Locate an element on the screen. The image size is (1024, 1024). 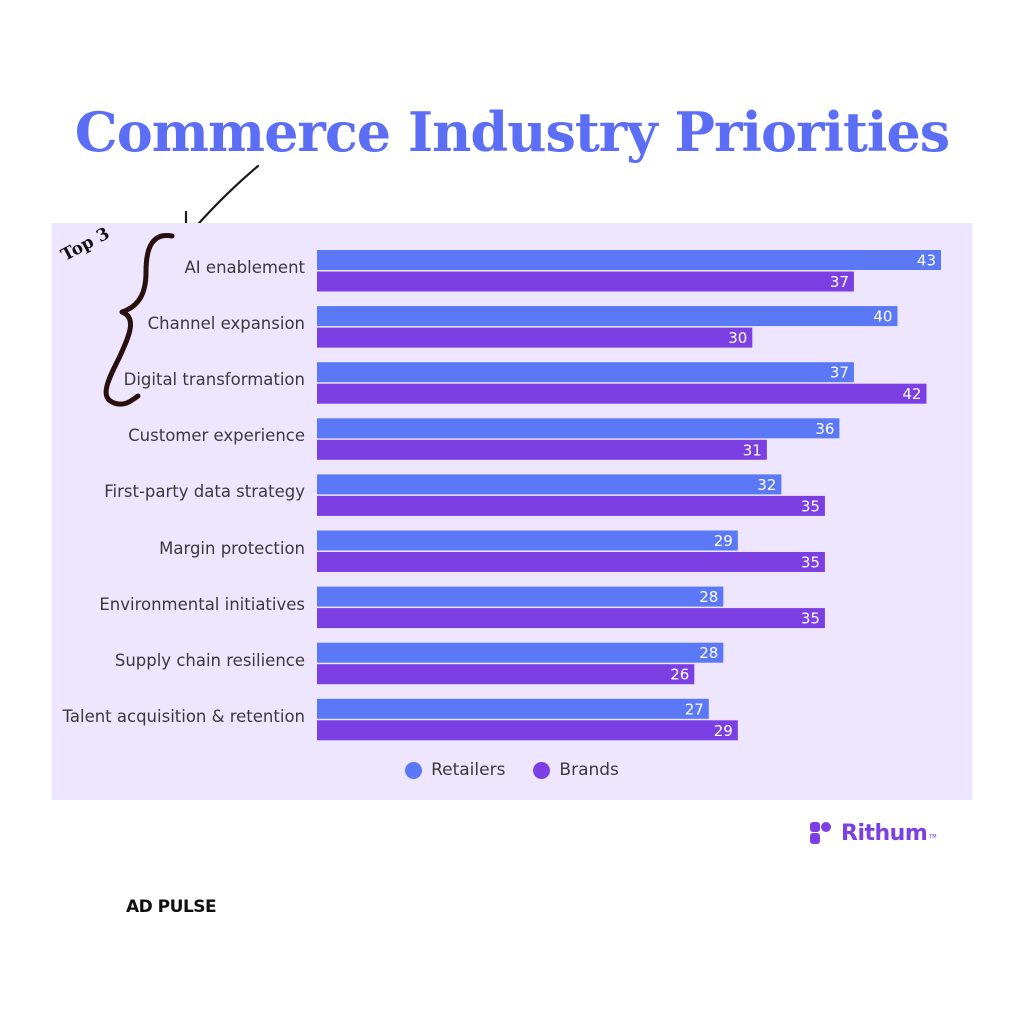
category-label: Digital transformation is located at coordinates (214, 380).